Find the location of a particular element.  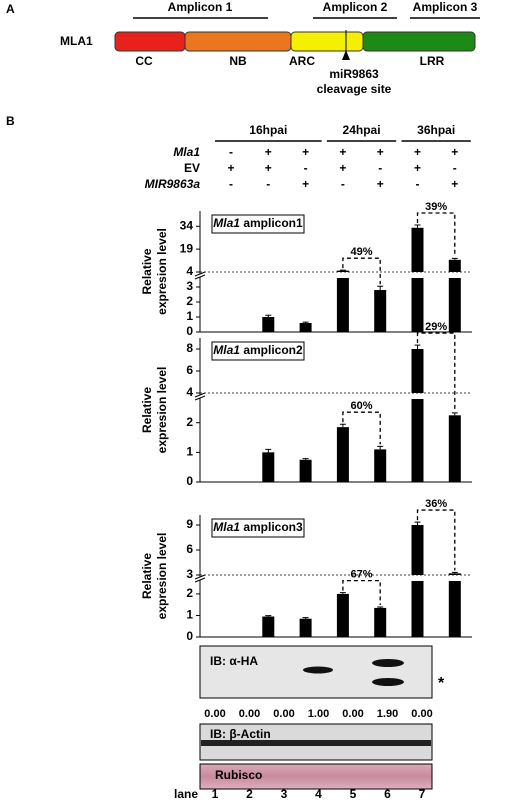

blot-label: Rubisco is located at coordinates (238, 775).